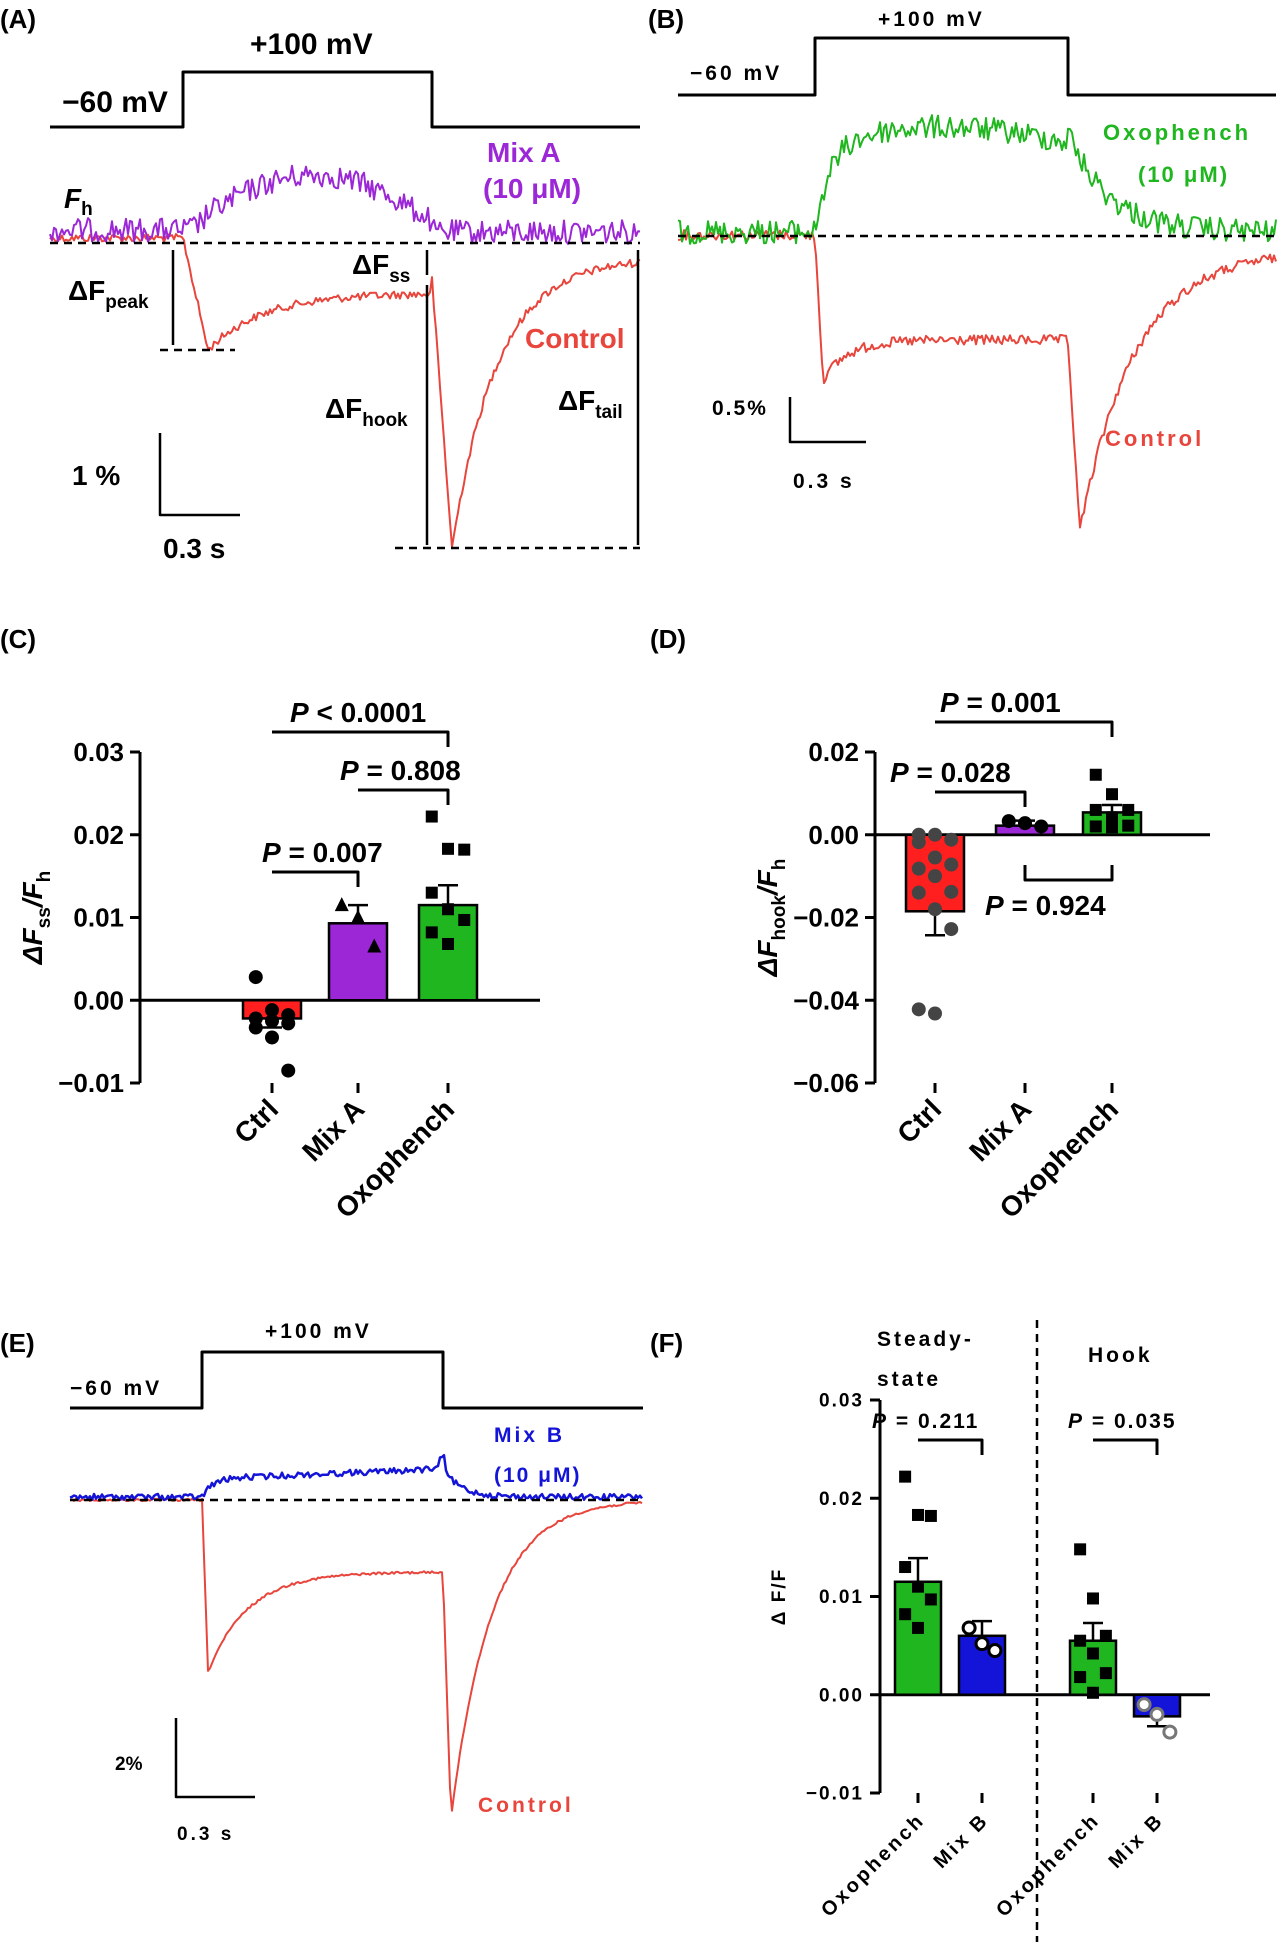 This screenshot has width=1279, height=1942. I want to click on e-trace-drug-conc: (10 μM), so click(538, 1475).